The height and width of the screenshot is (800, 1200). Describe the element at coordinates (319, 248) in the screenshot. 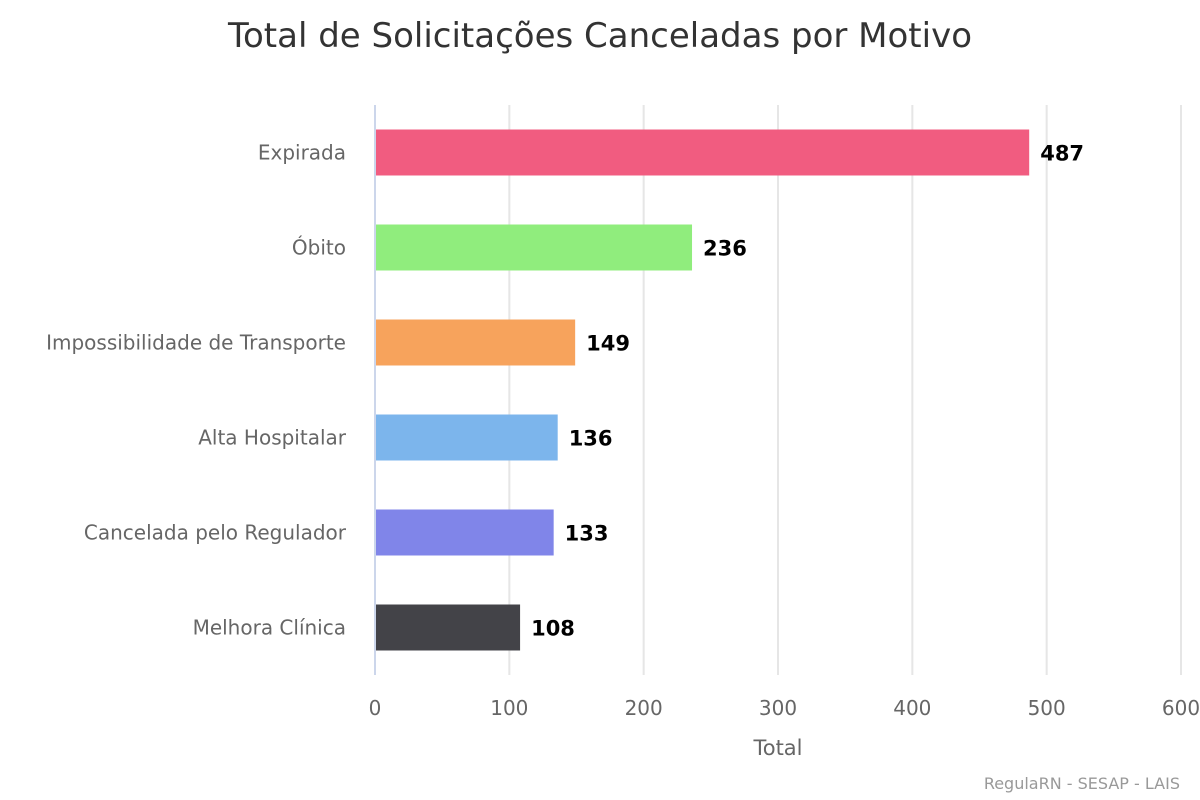

I see `category-label: Óbito` at that location.